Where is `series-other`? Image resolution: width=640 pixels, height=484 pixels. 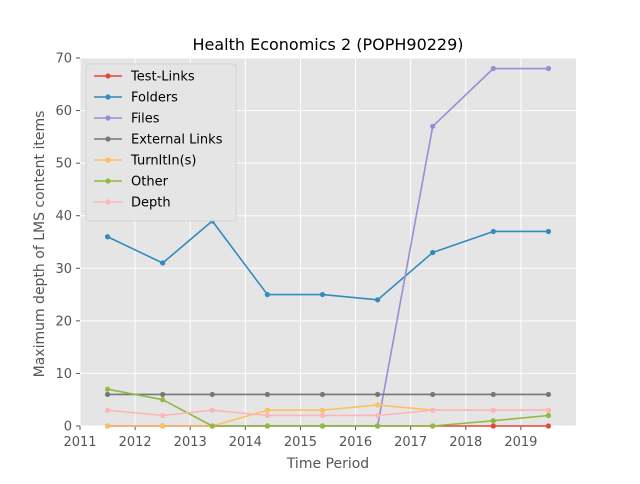 series-other is located at coordinates (328, 407).